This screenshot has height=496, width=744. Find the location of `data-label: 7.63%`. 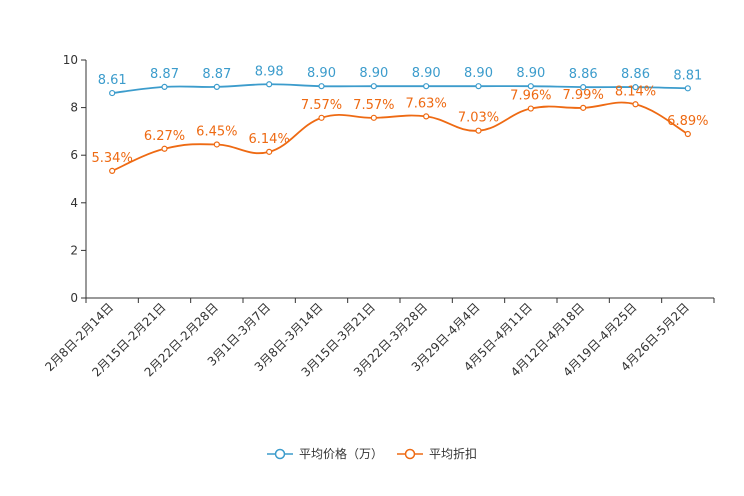

data-label: 7.63% is located at coordinates (426, 103).